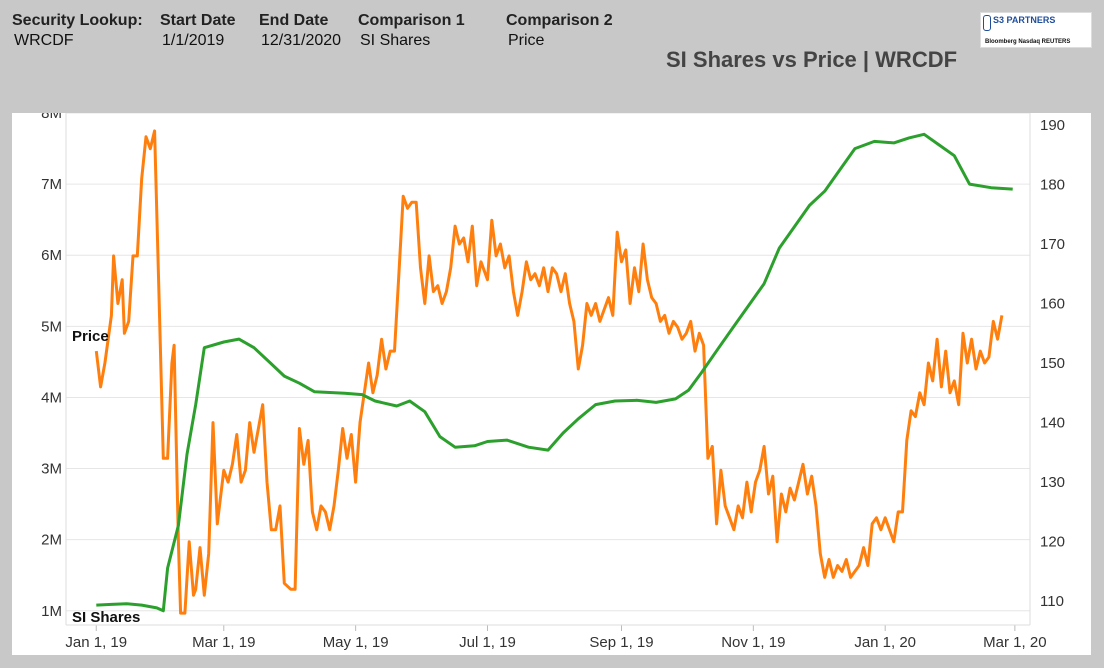 This screenshot has width=1104, height=668. What do you see at coordinates (300, 31) in the screenshot?
I see `header-end-date: End Date 12/31/2020` at bounding box center [300, 31].